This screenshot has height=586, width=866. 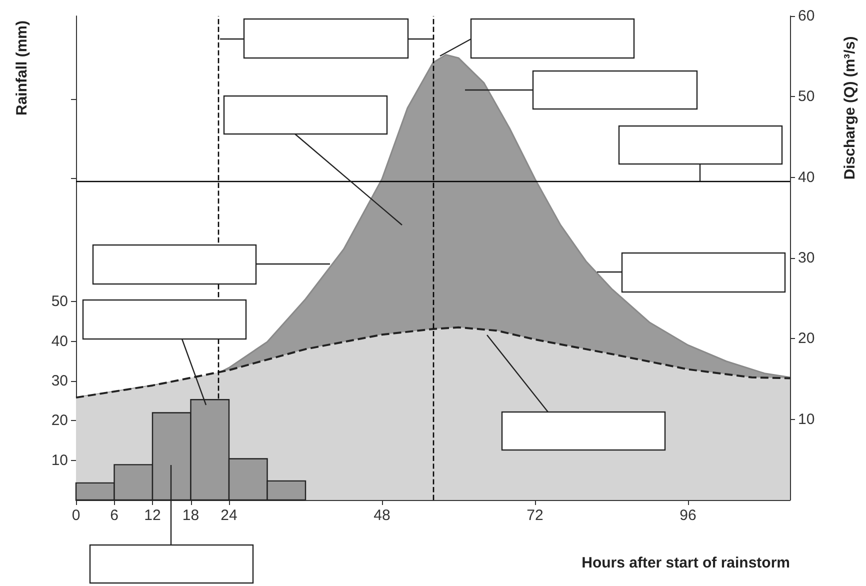 What do you see at coordinates (59, 421) in the screenshot?
I see `y-tick-label: 20` at bounding box center [59, 421].